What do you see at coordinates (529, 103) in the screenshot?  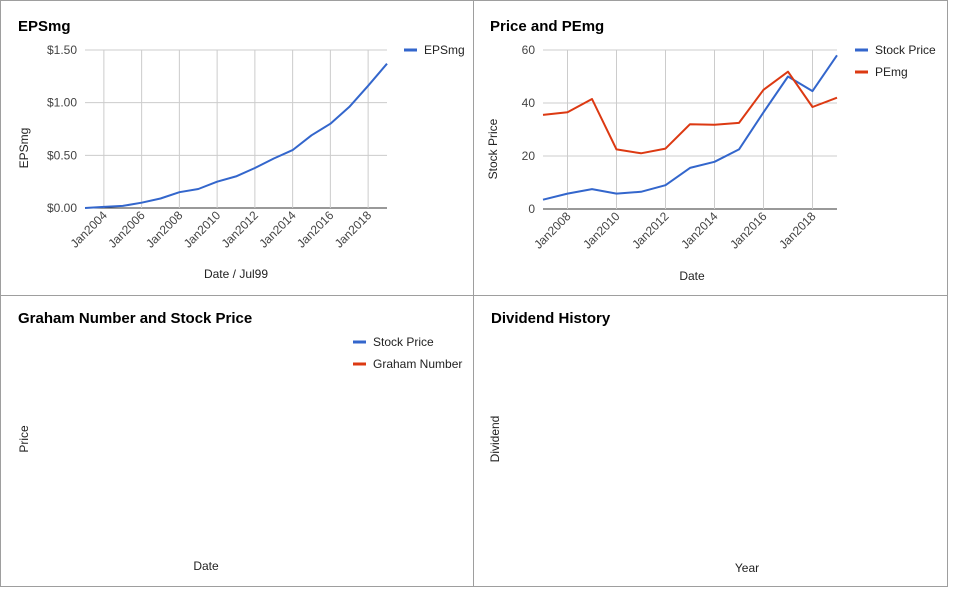 I see `y-tick-label: 40` at bounding box center [529, 103].